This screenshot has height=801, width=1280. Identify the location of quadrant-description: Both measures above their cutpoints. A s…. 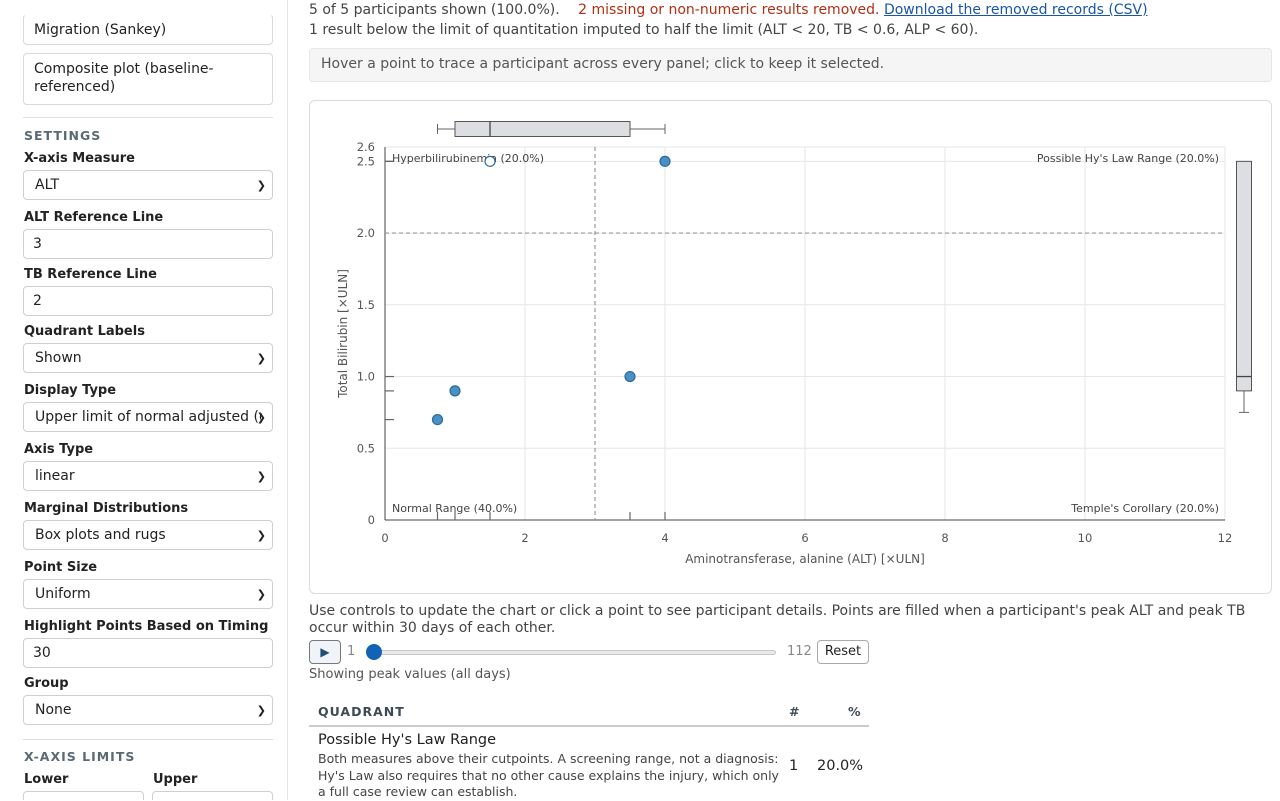
(548, 775).